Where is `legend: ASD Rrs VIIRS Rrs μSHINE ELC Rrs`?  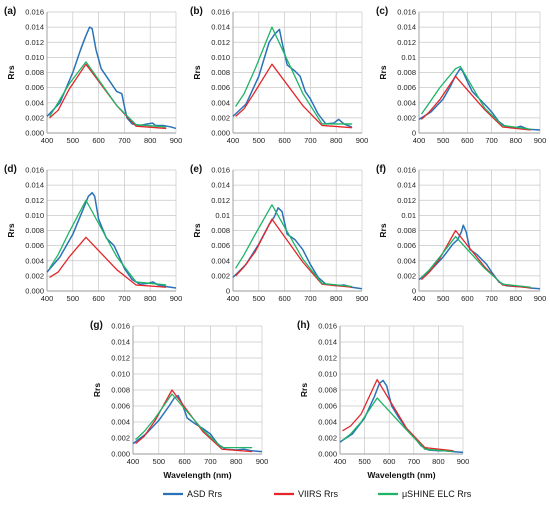 legend: ASD Rrs VIIRS Rrs μSHINE ELC Rrs is located at coordinates (317, 494).